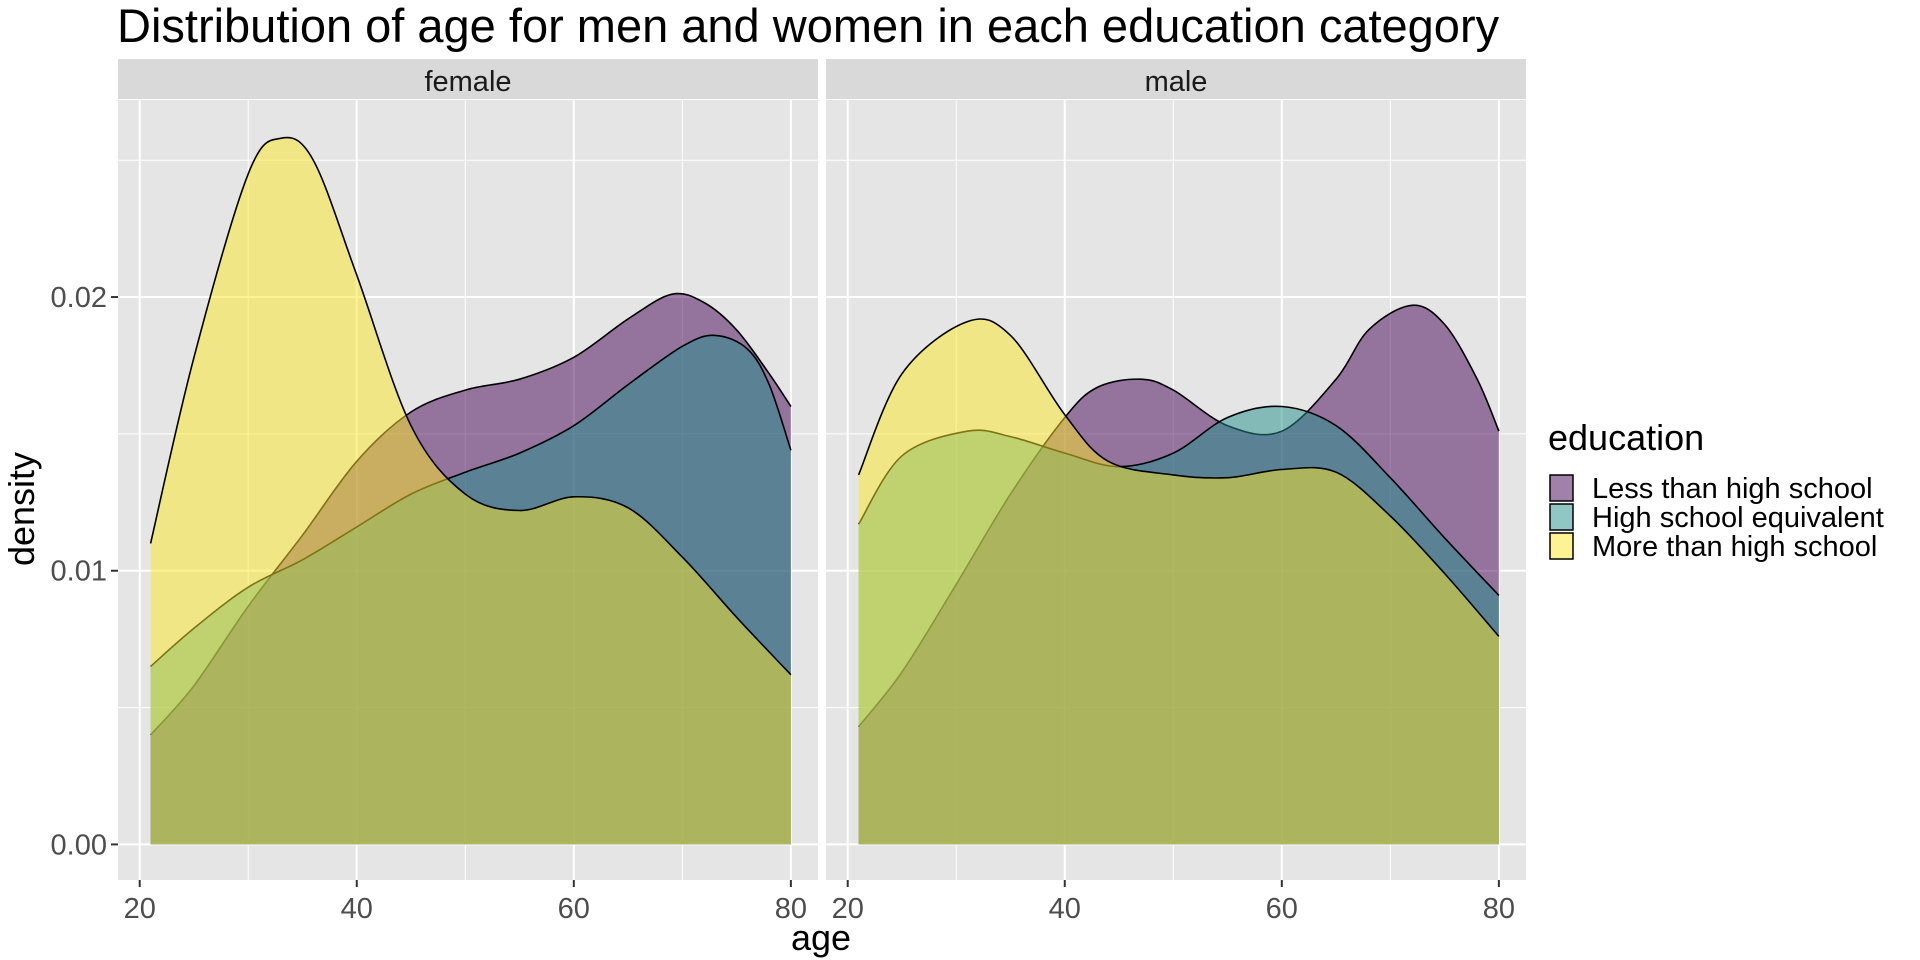  Describe the element at coordinates (1732, 489) in the screenshot. I see `legend-label: Less than high school` at that location.